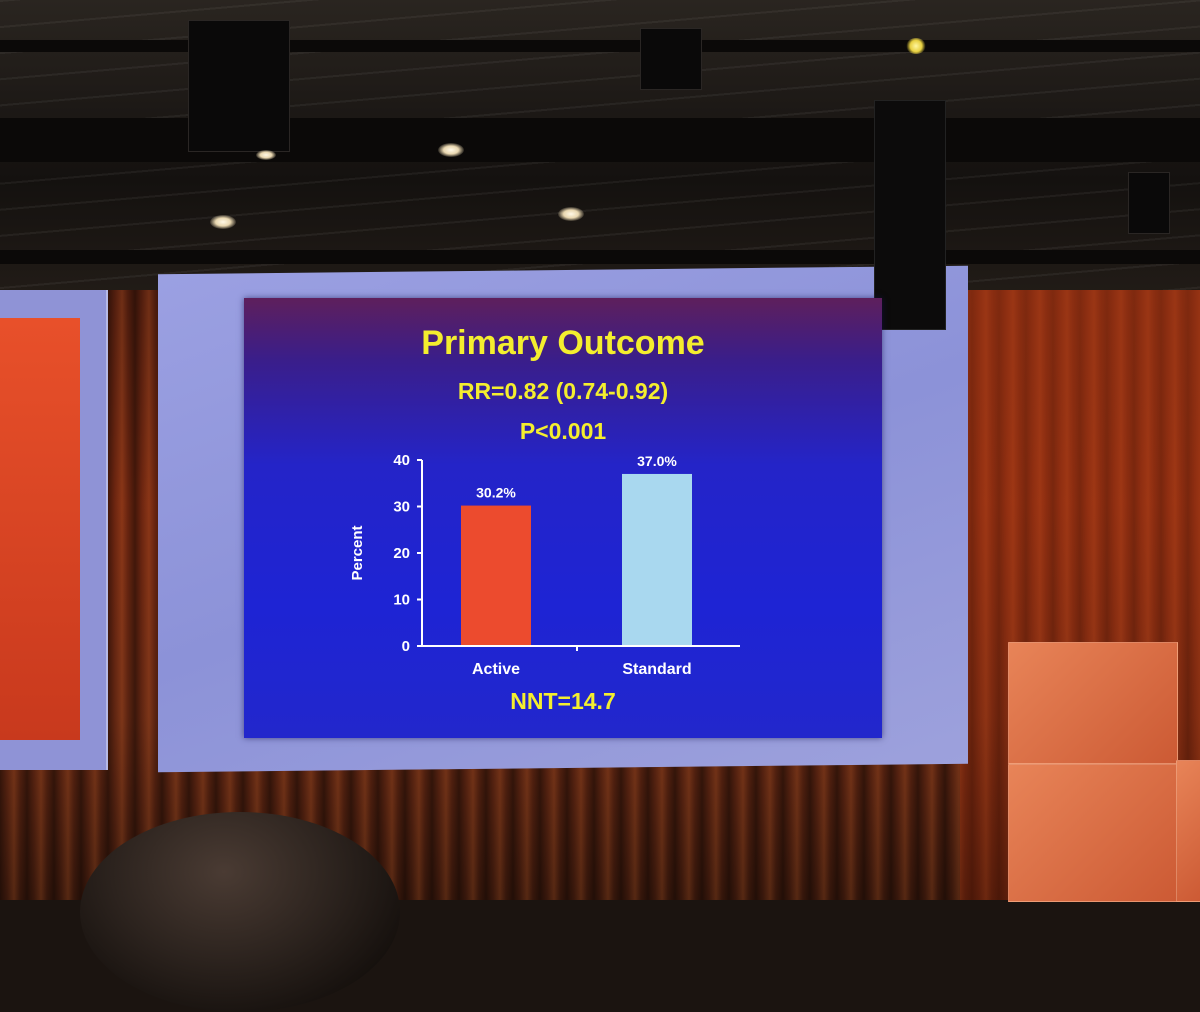 This screenshot has height=1012, width=1200. Describe the element at coordinates (496, 669) in the screenshot. I see `category-label-active: Active` at that location.